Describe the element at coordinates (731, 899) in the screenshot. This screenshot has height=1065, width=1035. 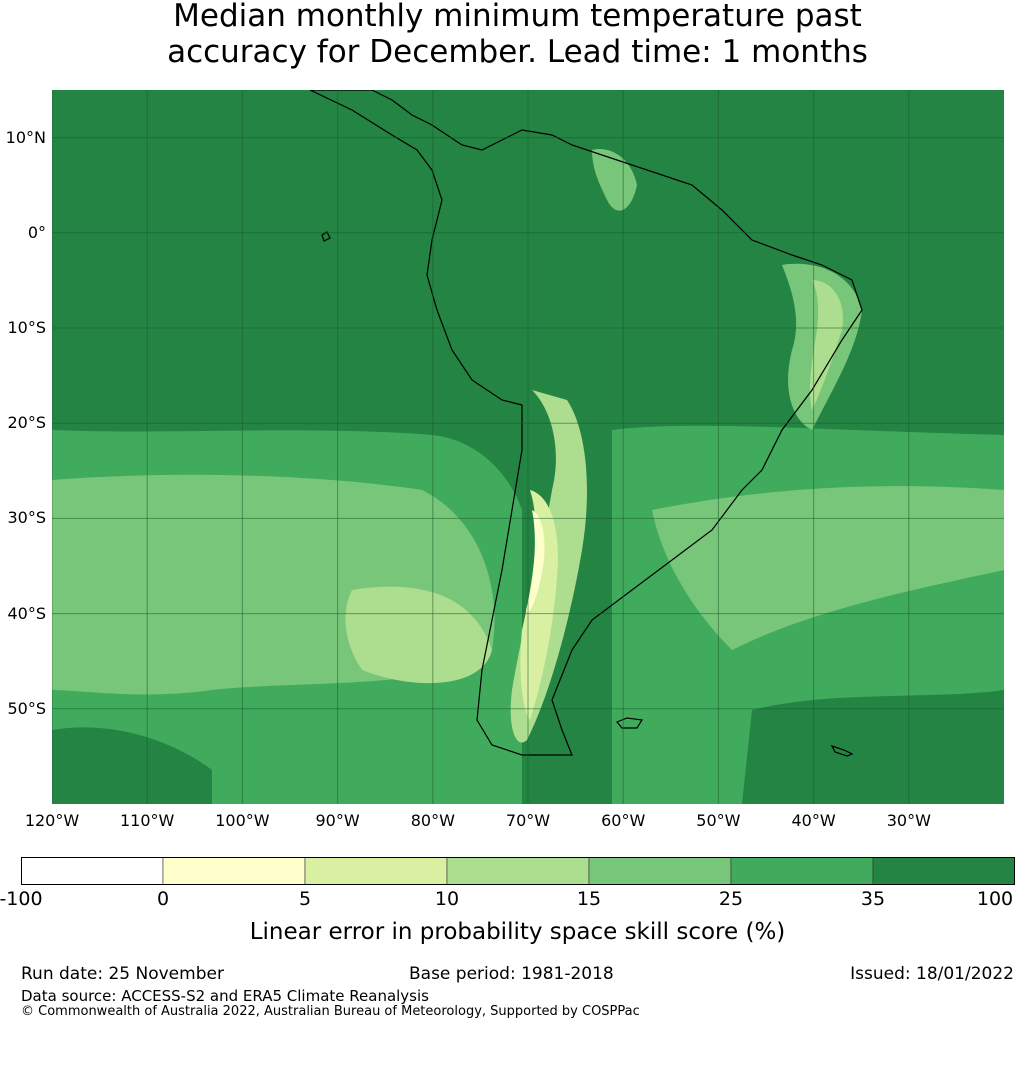
I see `colorbar-tick-label: 25` at that location.